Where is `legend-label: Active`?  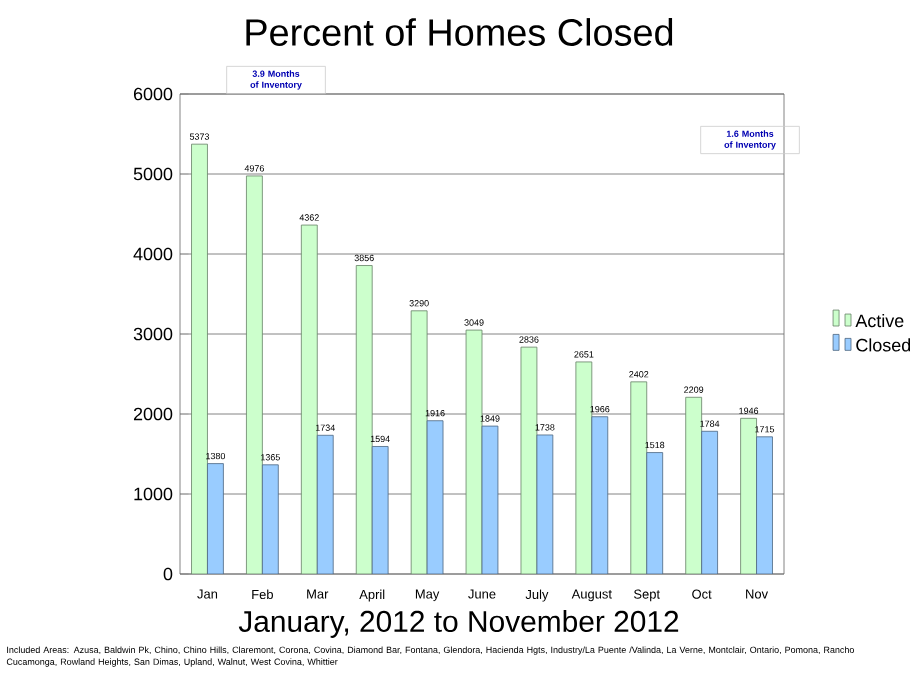
legend-label: Active is located at coordinates (879, 321).